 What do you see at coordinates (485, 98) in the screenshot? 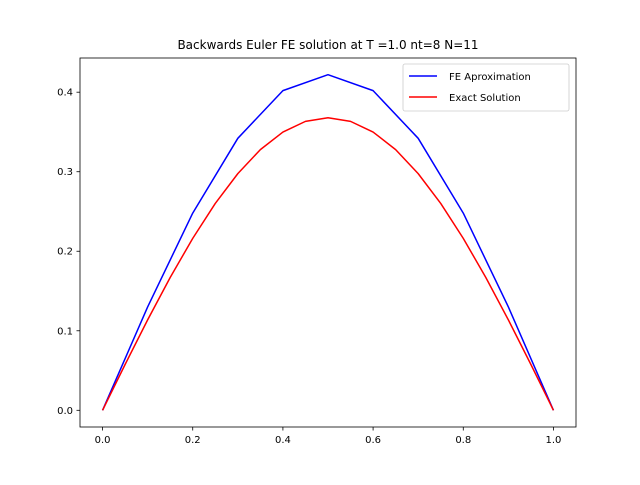
I see `legend-label-exact-solution: Exact Solution` at bounding box center [485, 98].